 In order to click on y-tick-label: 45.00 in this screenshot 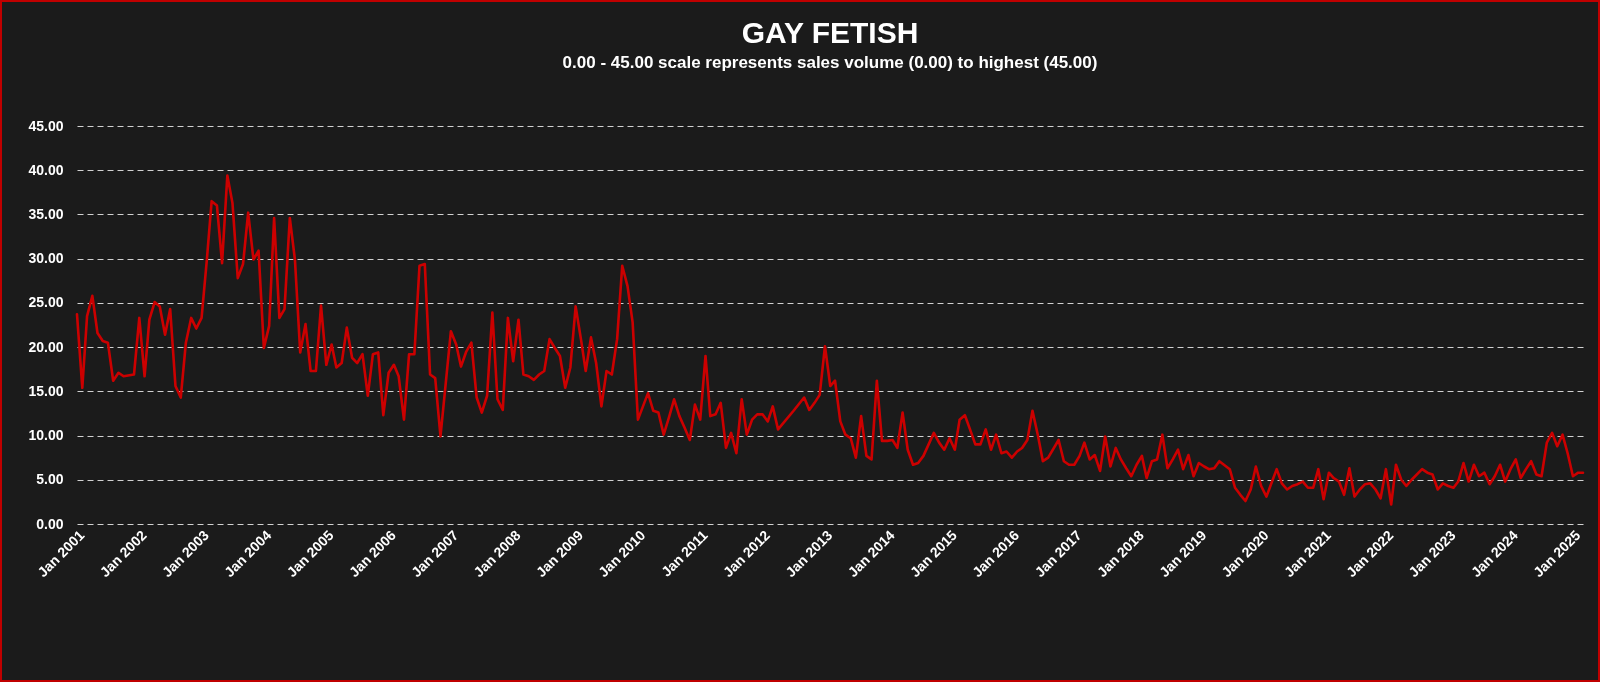, I will do `click(46, 125)`.